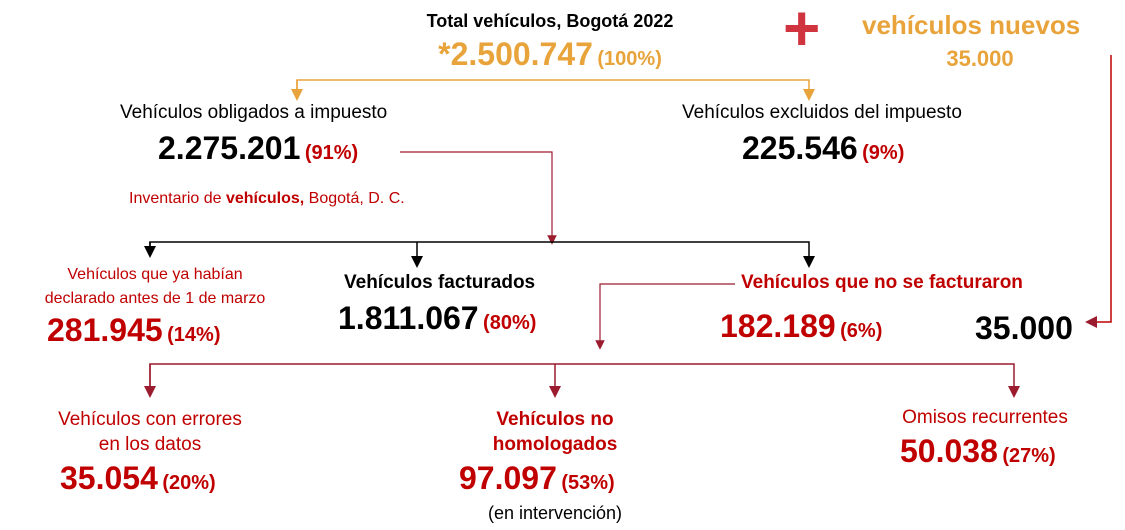  I want to click on declared-before-value-group: 281.945 (14%), so click(133, 330).